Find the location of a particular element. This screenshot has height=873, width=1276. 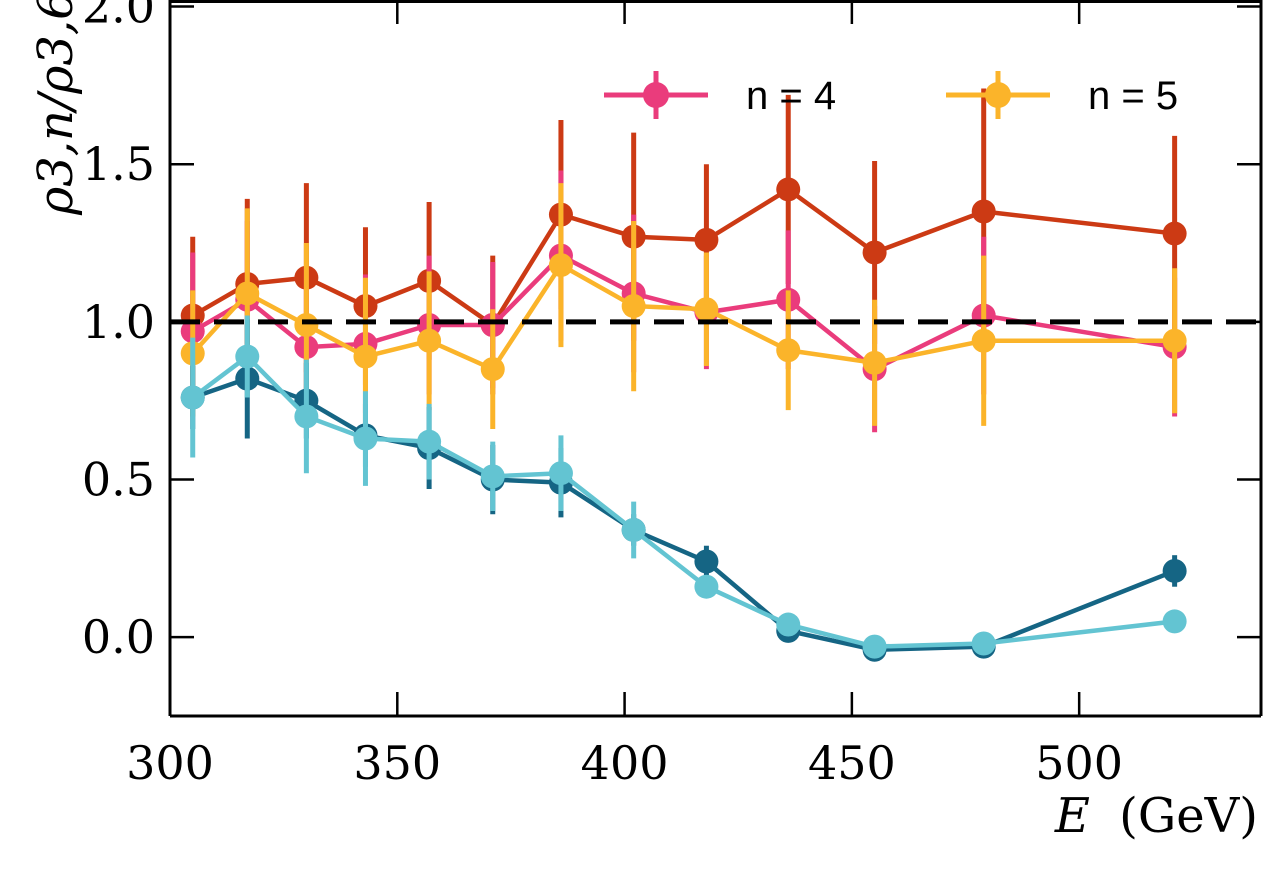

y-tick-label-2: 2.0 is located at coordinates (118, 17).